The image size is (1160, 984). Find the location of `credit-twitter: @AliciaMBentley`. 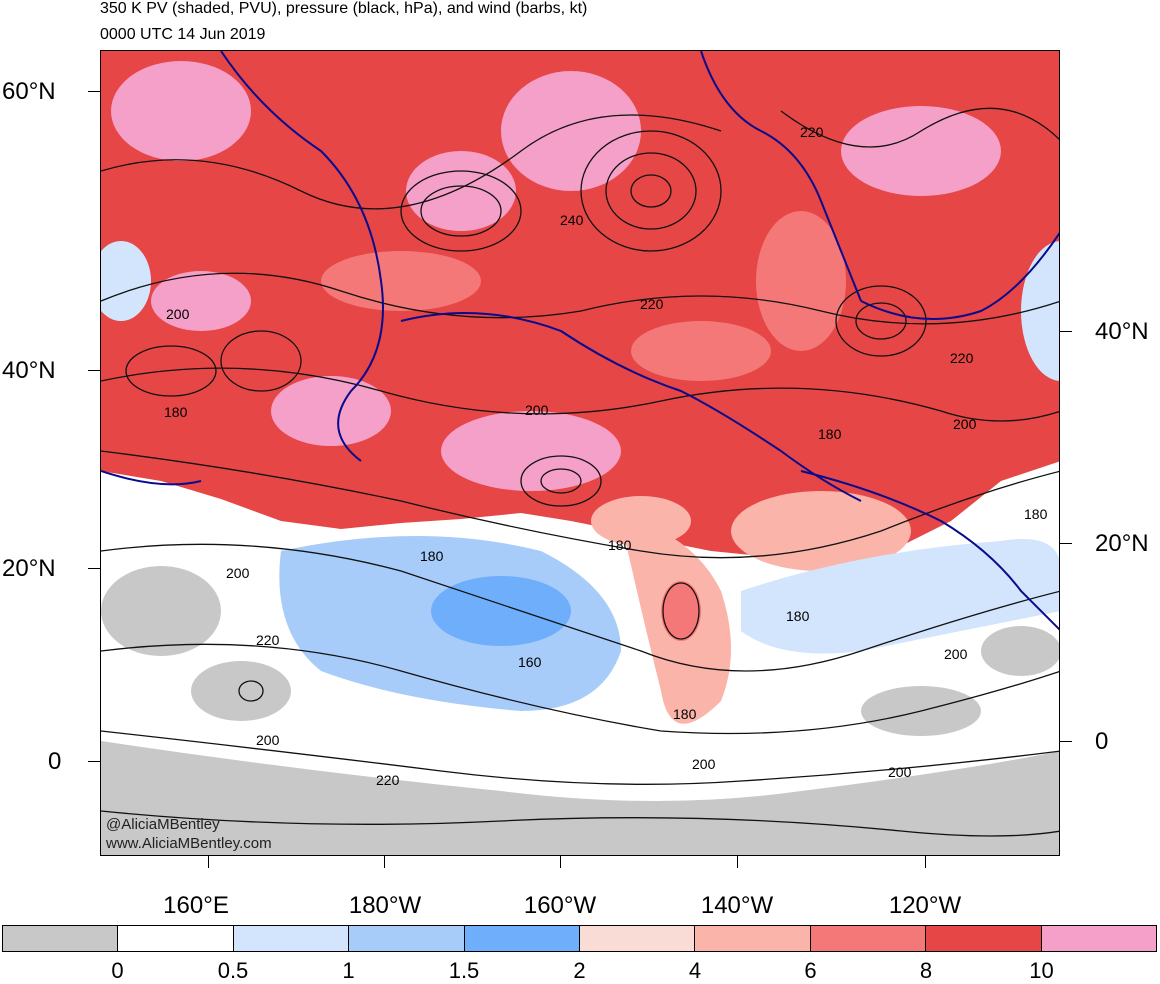

credit-twitter: @AliciaMBentley is located at coordinates (163, 824).